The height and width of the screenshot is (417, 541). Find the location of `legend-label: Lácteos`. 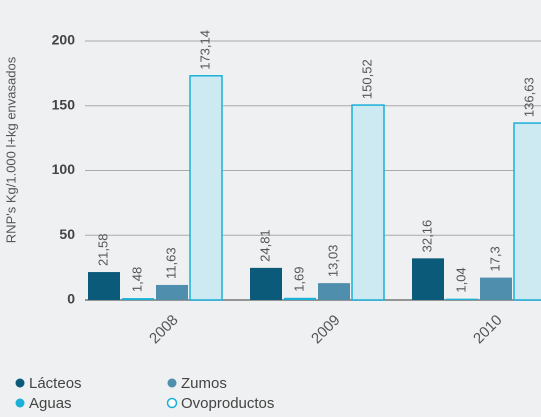

legend-label: Lácteos is located at coordinates (55, 383).